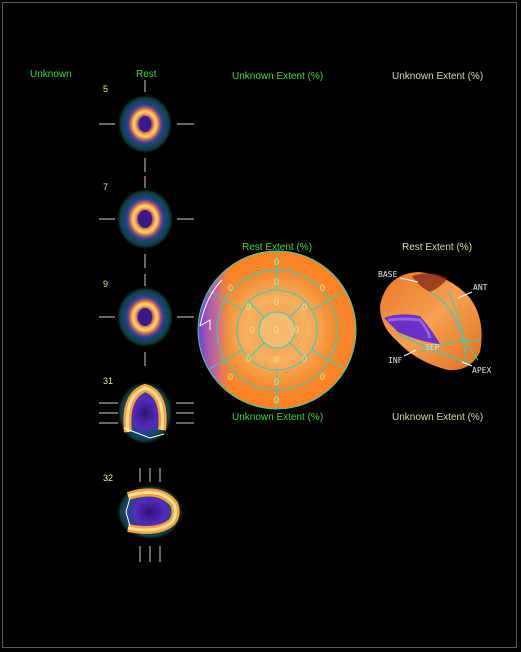 Image resolution: width=521 pixels, height=652 pixels. Describe the element at coordinates (106, 187) in the screenshot. I see `slice-label-7: 7` at that location.